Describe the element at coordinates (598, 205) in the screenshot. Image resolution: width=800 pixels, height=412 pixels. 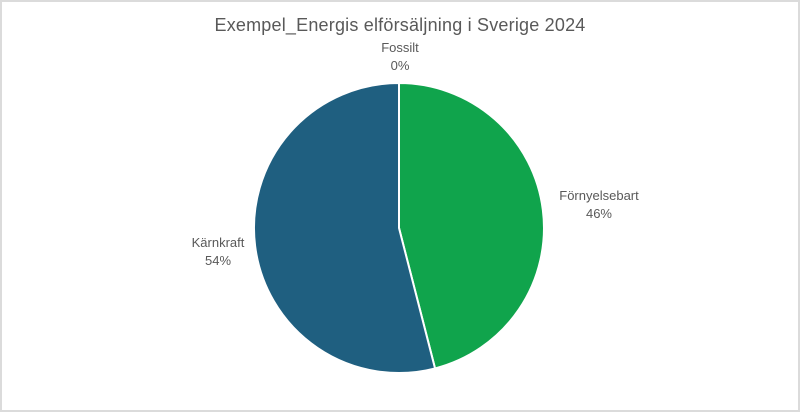
I see `pie-label-fornyelsebart: Förnyelsebart 46%` at that location.